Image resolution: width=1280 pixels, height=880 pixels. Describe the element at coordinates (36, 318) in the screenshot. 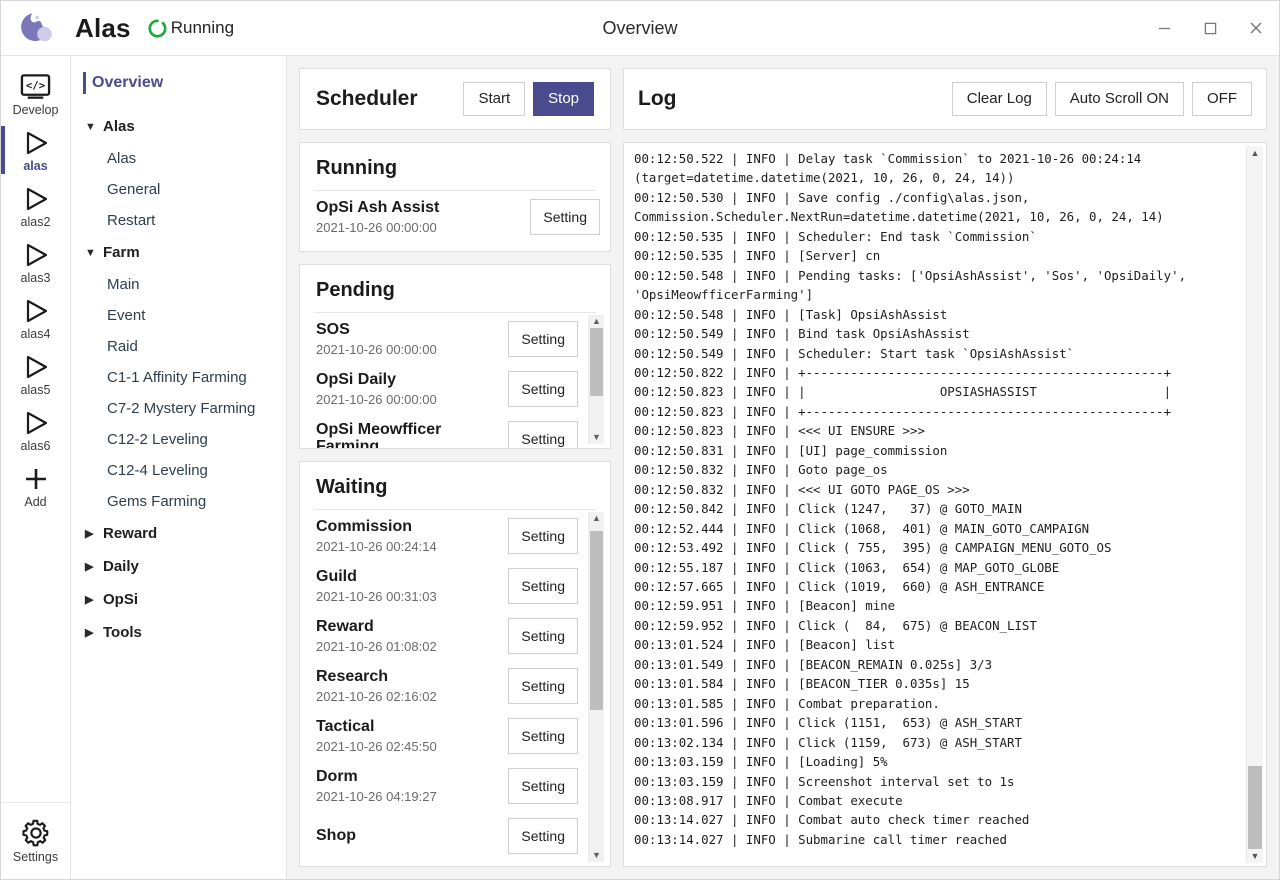

I see `rail-item-alas4: alas4` at that location.